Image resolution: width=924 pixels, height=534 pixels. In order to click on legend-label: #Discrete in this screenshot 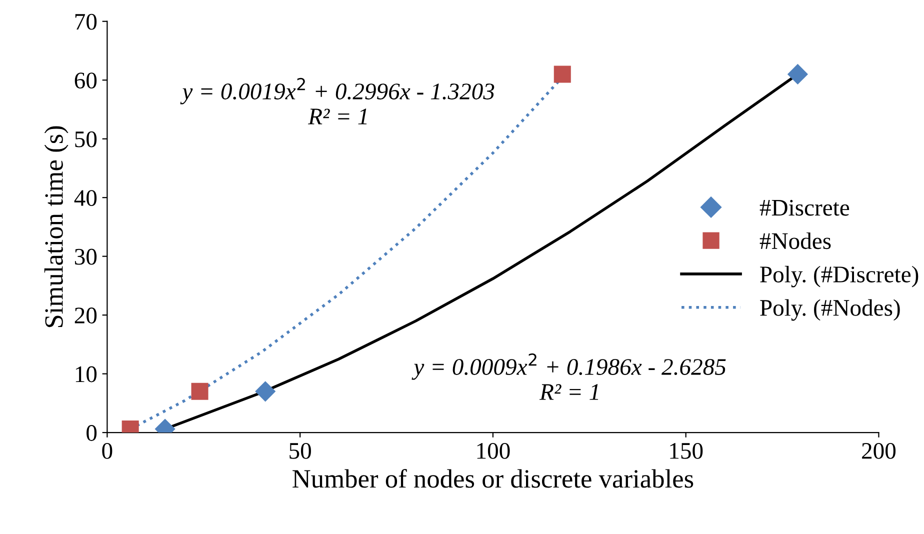, I will do `click(805, 208)`.